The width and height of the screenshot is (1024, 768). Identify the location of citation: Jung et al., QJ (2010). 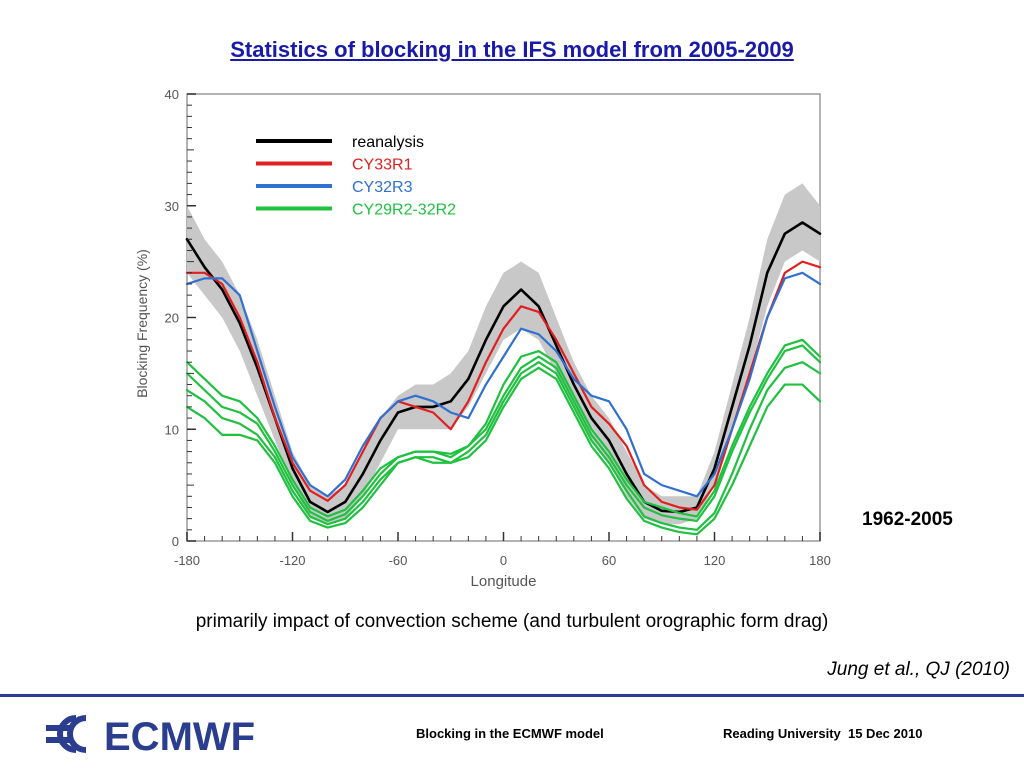
(918, 669).